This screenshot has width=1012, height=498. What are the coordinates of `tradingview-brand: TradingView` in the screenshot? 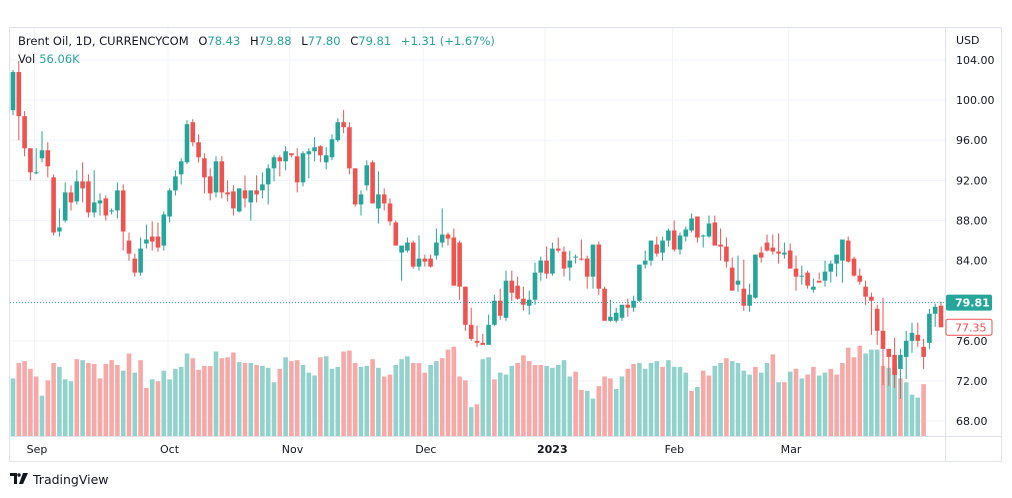 It's located at (71, 479).